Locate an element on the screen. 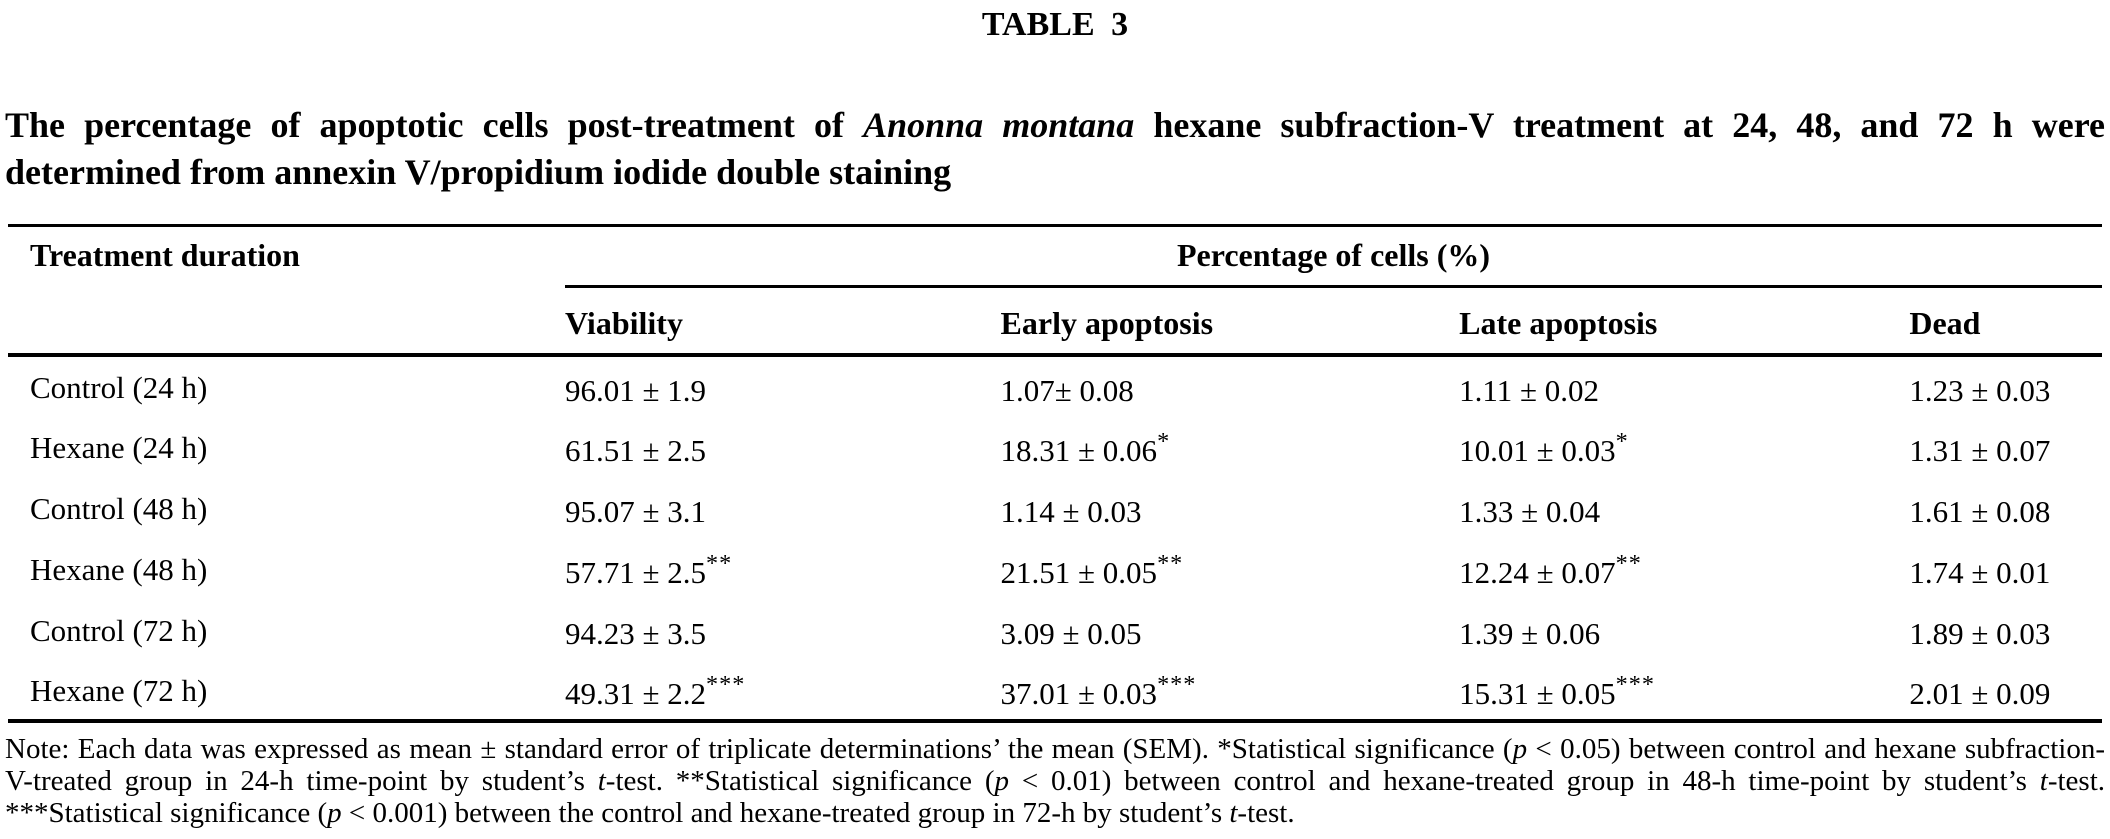  cell-value: 10.01 ± 0.03 is located at coordinates (1537, 450).